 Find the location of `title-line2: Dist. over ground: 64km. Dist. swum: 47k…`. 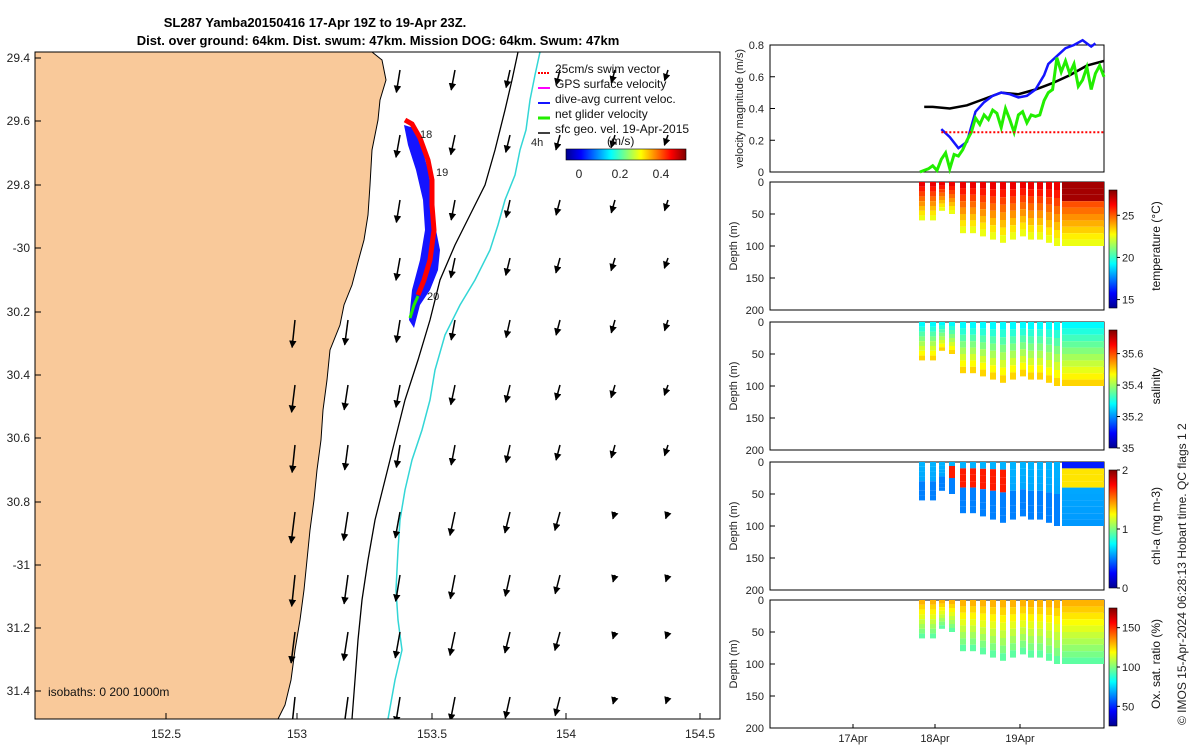

title-line2: Dist. over ground: 64km. Dist. swum: 47k… is located at coordinates (378, 40).